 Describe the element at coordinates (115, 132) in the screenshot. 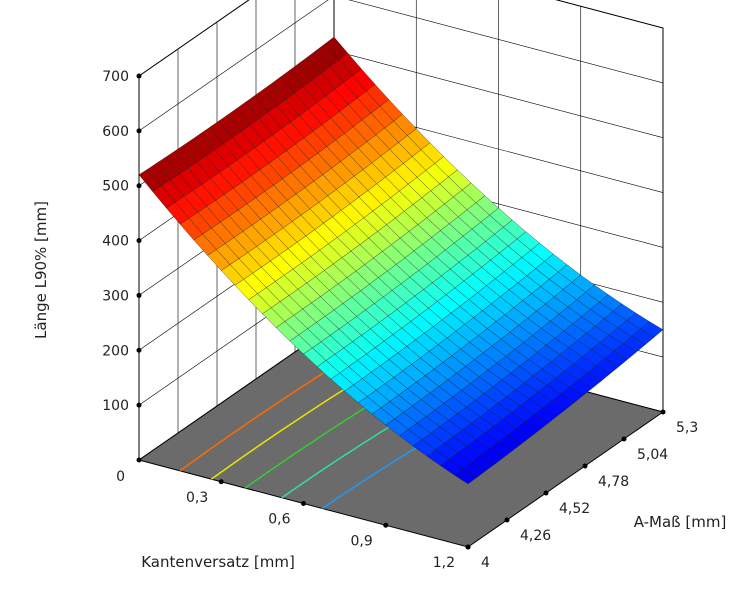

I see `z-tick-label: 600` at that location.